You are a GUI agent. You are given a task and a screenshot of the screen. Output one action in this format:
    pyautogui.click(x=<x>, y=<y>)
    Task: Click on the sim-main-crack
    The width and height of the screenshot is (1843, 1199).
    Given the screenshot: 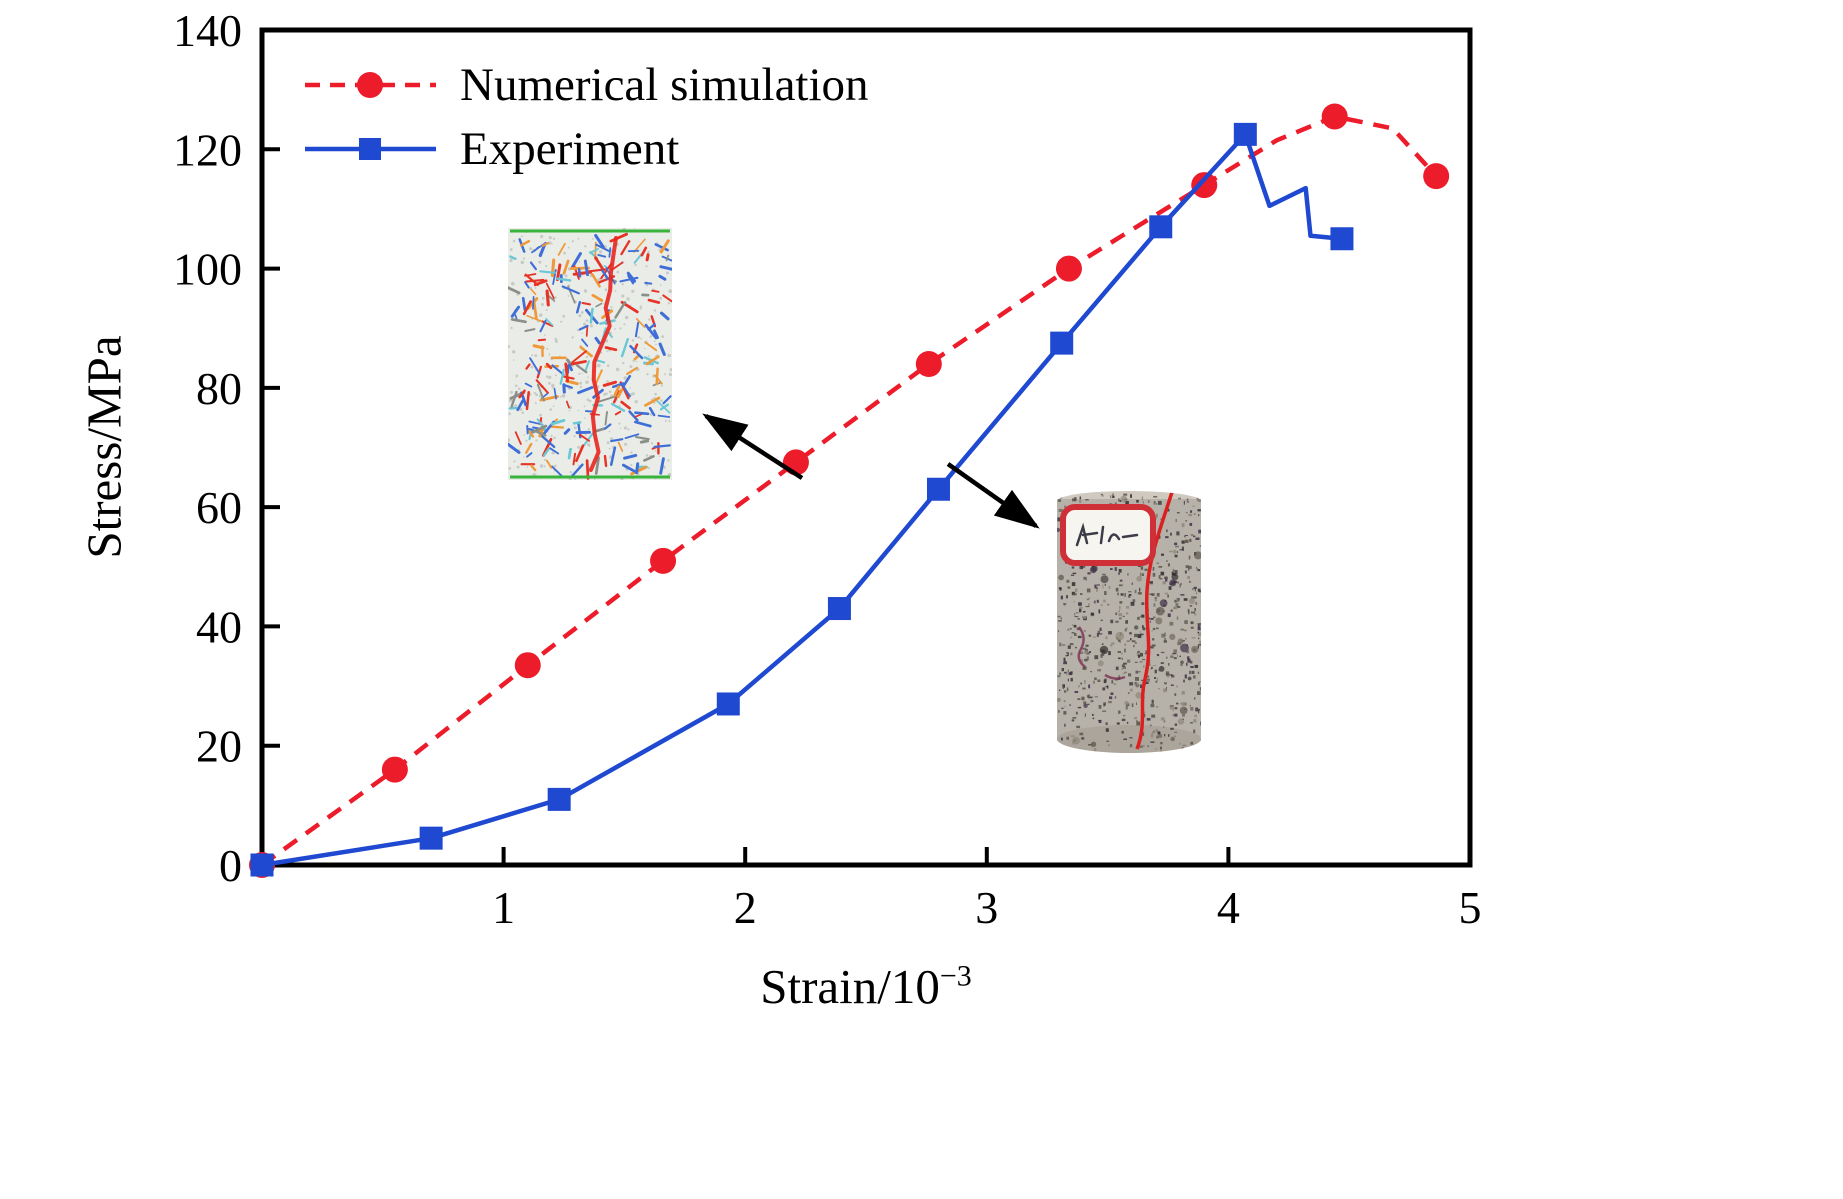 What is the action you would take?
    pyautogui.click(x=603, y=354)
    